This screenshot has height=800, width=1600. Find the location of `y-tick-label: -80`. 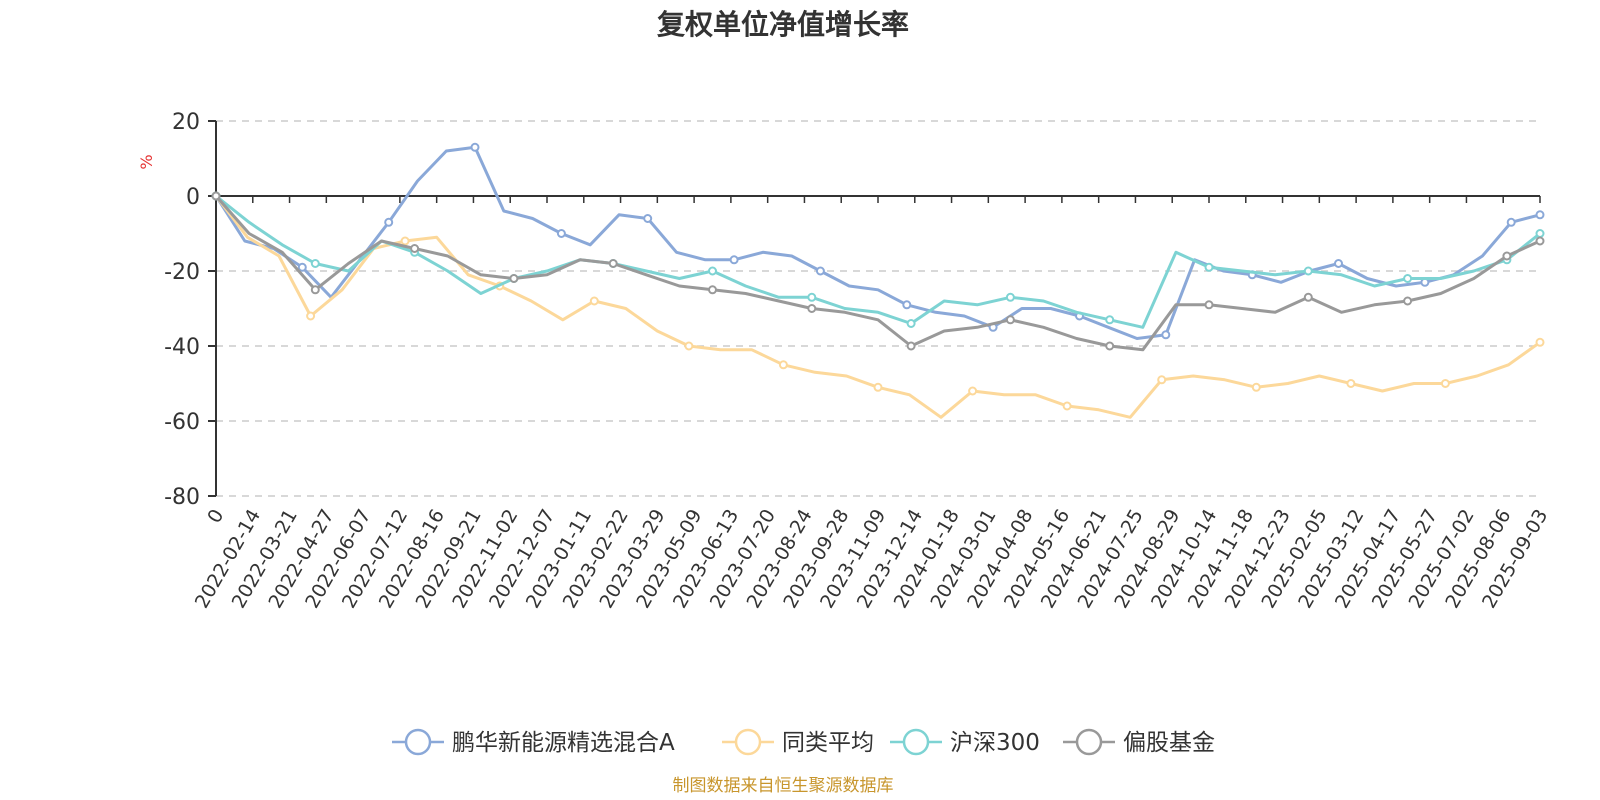

y-tick-label: -80 is located at coordinates (182, 497).